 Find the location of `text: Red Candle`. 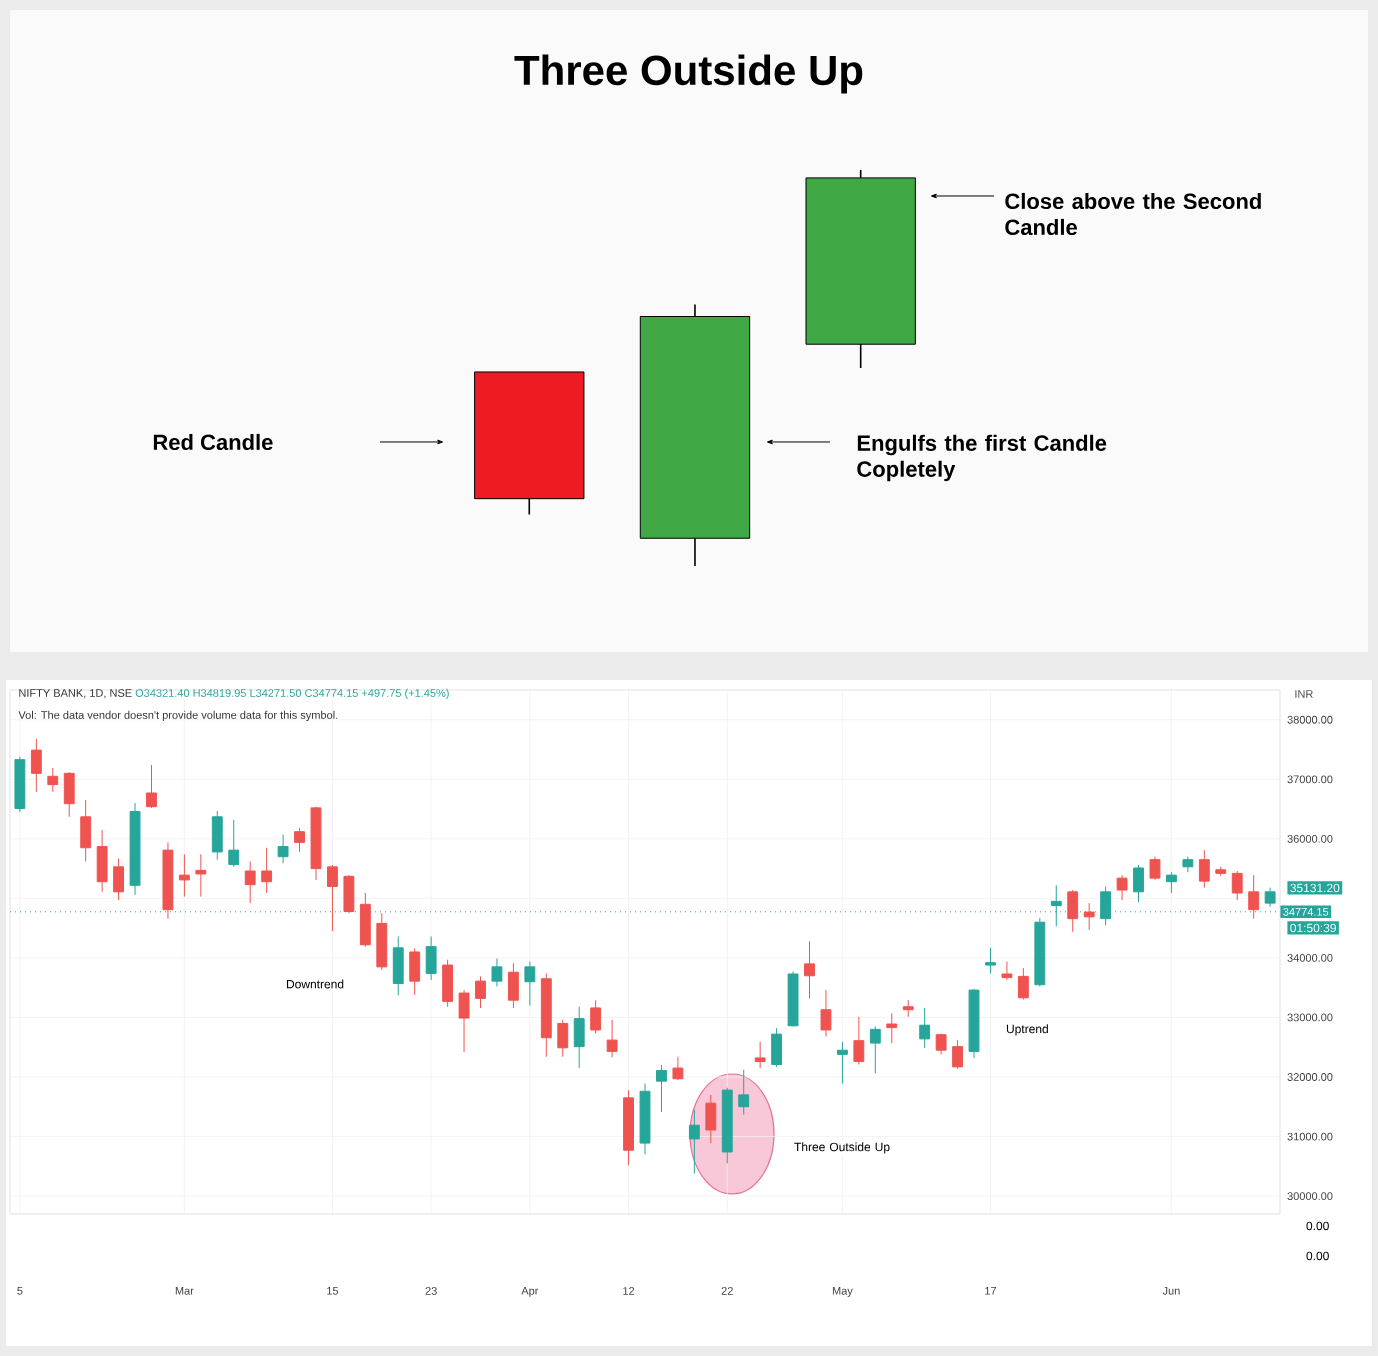

text: Red Candle is located at coordinates (213, 442).